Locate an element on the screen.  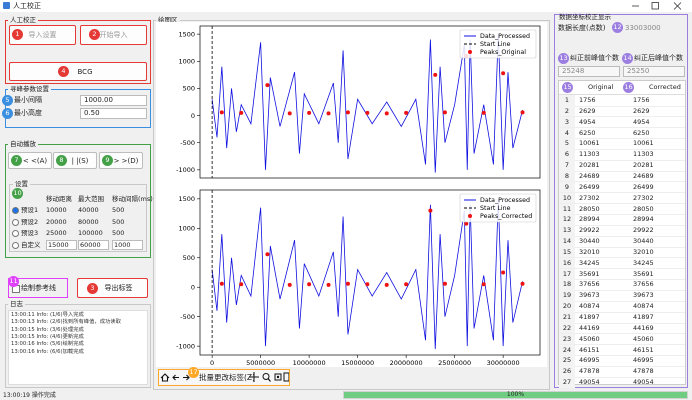
badge: 13 is located at coordinates (563, 58).